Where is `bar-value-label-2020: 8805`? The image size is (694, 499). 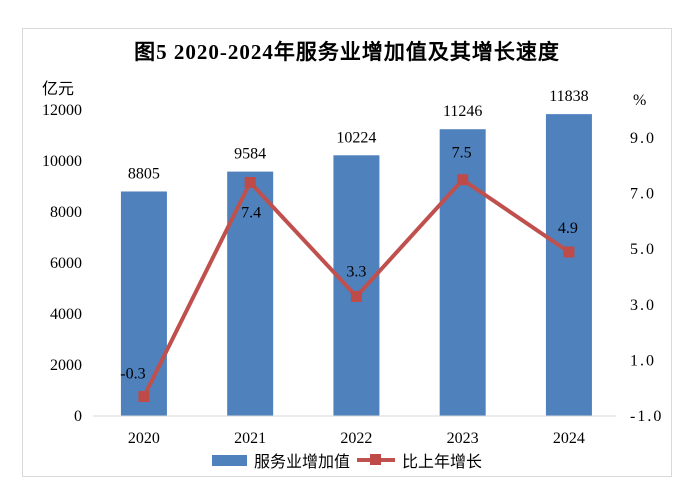 bar-value-label-2020: 8805 is located at coordinates (144, 173).